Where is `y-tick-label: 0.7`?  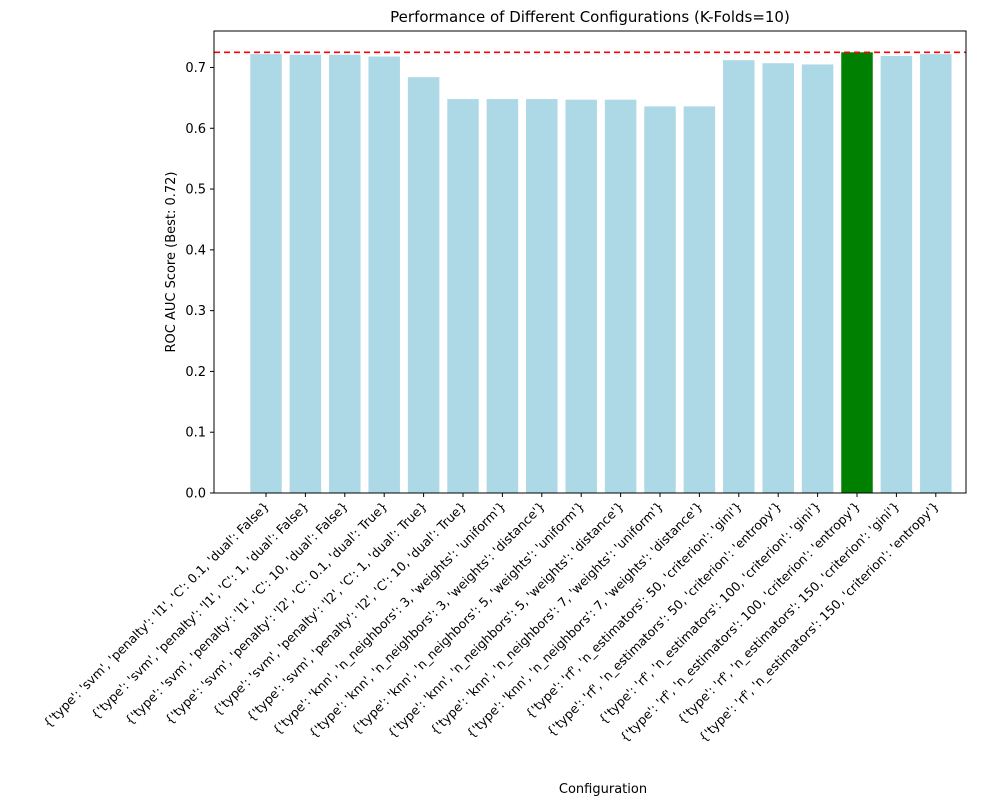 y-tick-label: 0.7 is located at coordinates (195, 68).